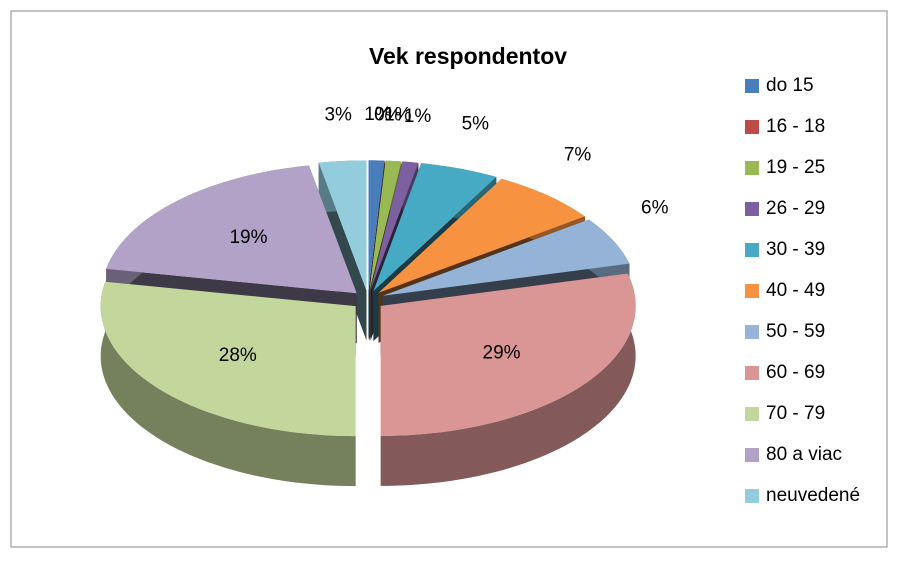 The height and width of the screenshot is (563, 898). What do you see at coordinates (795, 167) in the screenshot?
I see `legend-label: 19 - 25` at bounding box center [795, 167].